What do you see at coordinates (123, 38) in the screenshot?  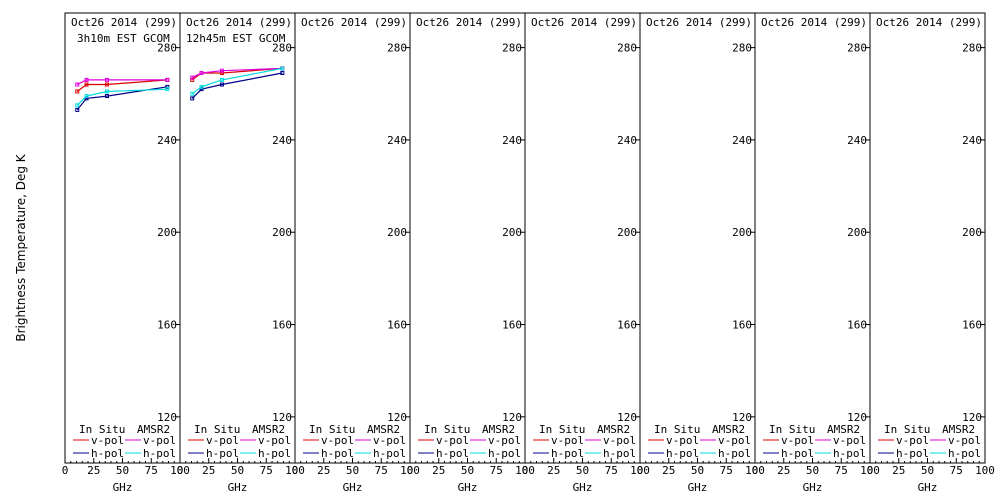 I see `panel-subtitle: 3h10m EST GCOM` at bounding box center [123, 38].